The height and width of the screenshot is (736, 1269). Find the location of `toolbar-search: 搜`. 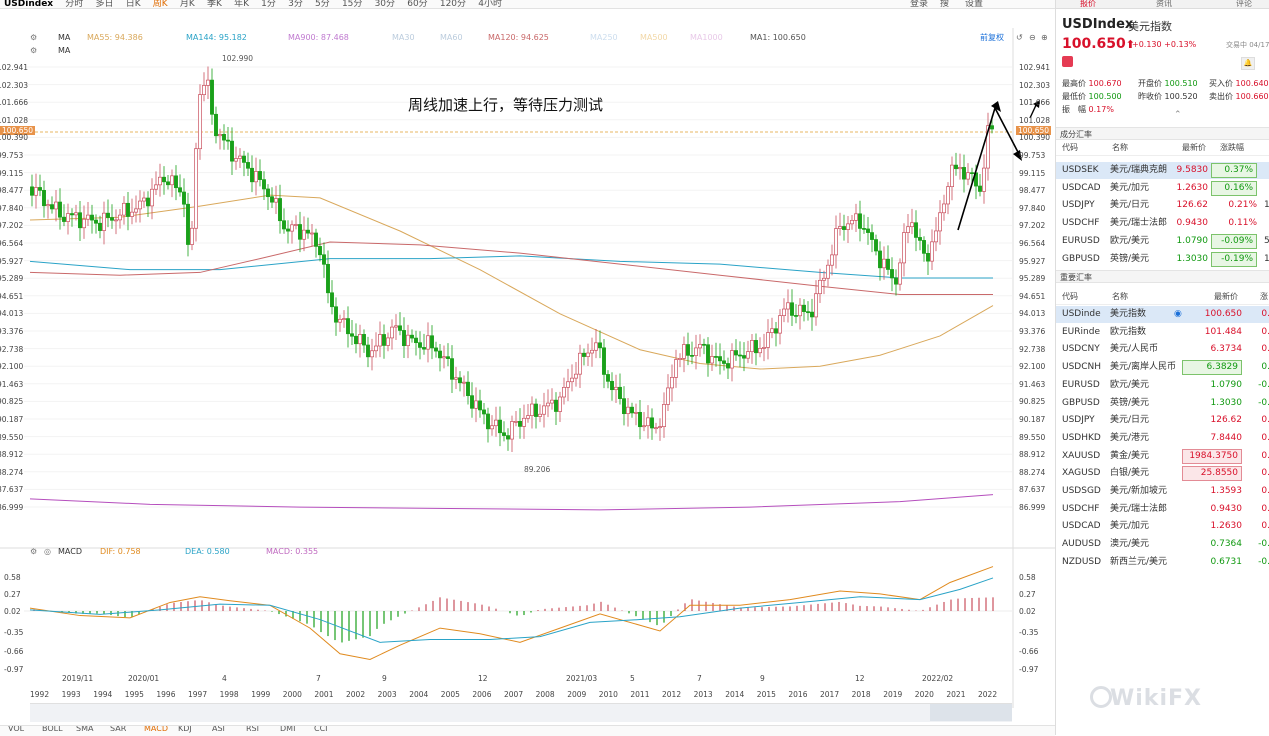

toolbar-search: 搜 is located at coordinates (945, 4).